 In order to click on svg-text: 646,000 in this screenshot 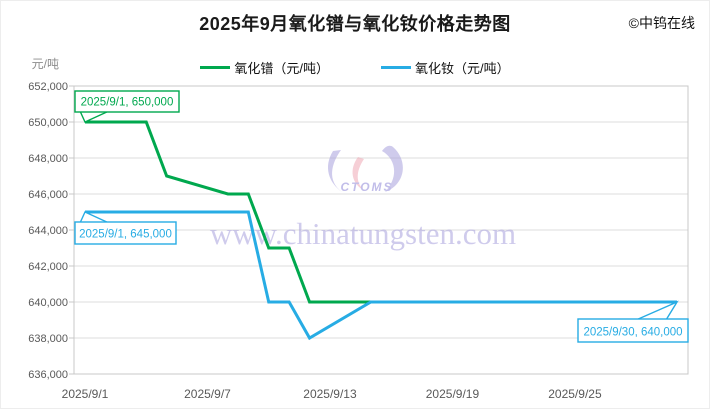, I will do `click(48, 195)`.